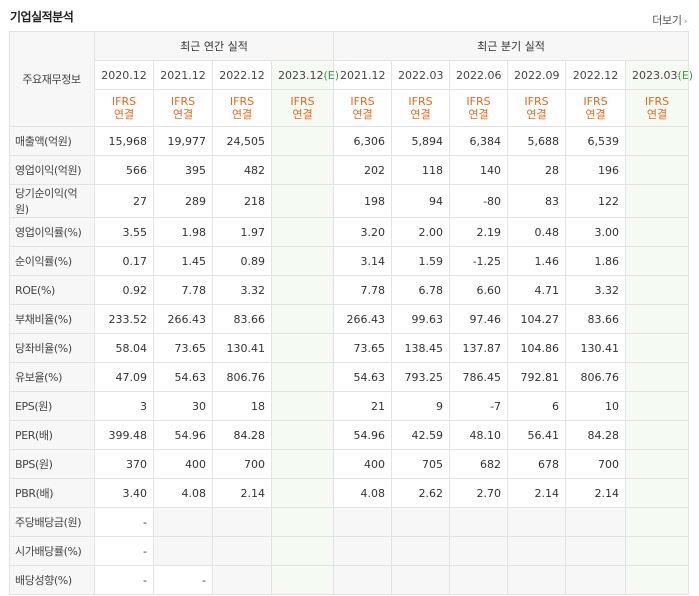  Describe the element at coordinates (124, 232) in the screenshot. I see `annual-value: 3.55` at that location.